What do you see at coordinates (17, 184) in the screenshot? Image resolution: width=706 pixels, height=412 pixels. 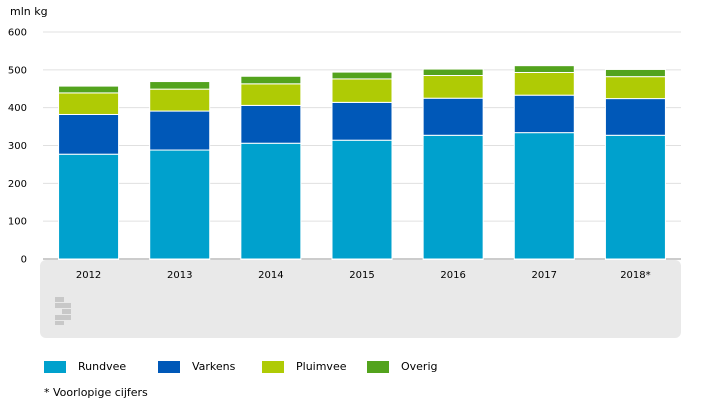 I see `y-tick-label: 200` at bounding box center [17, 184].